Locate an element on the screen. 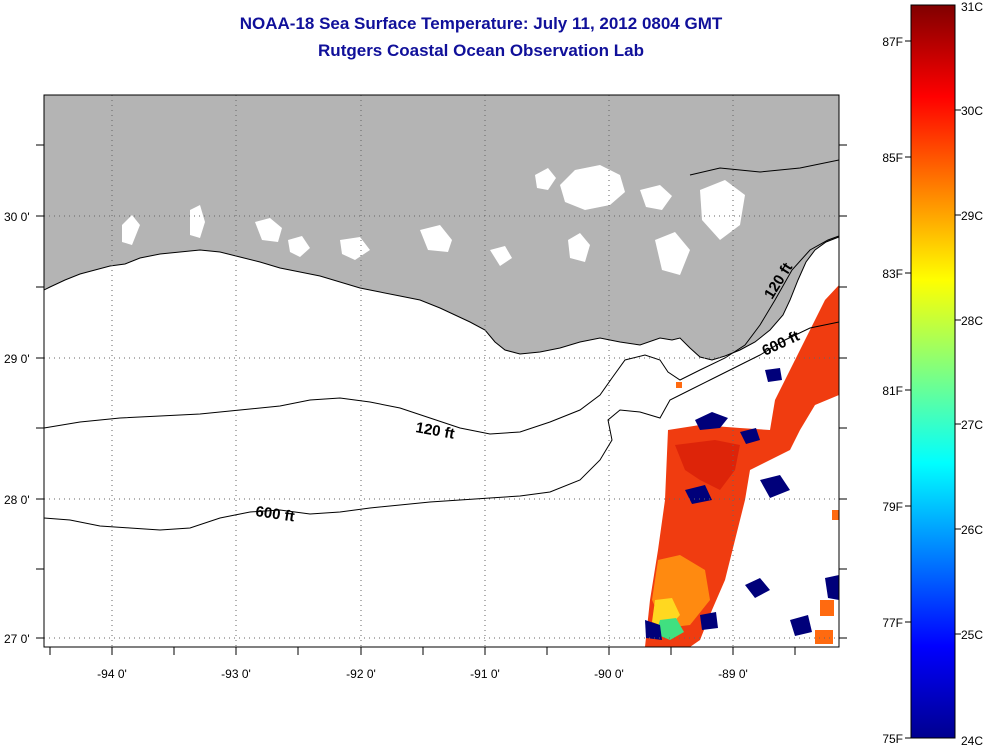  lon-label-89: -89 0' is located at coordinates (733, 674).